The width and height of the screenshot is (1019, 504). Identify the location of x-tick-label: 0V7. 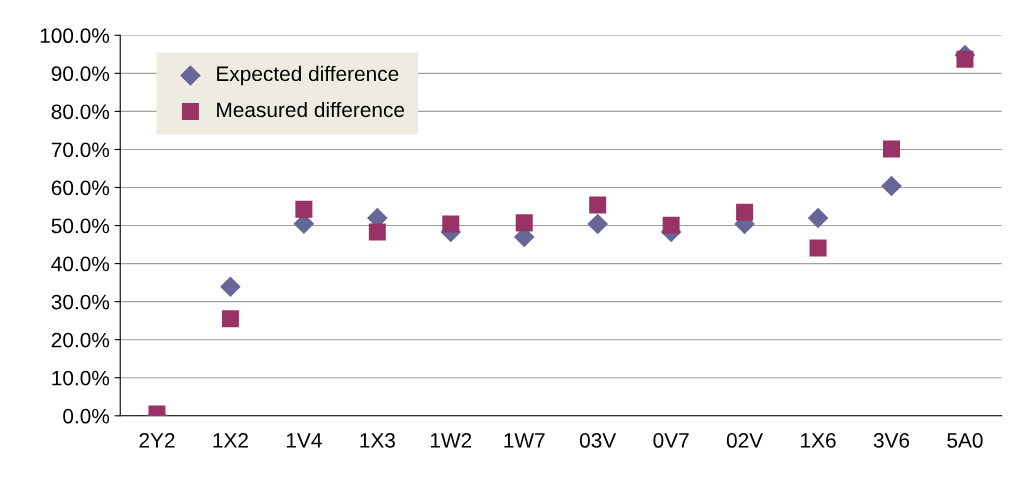
(671, 440).